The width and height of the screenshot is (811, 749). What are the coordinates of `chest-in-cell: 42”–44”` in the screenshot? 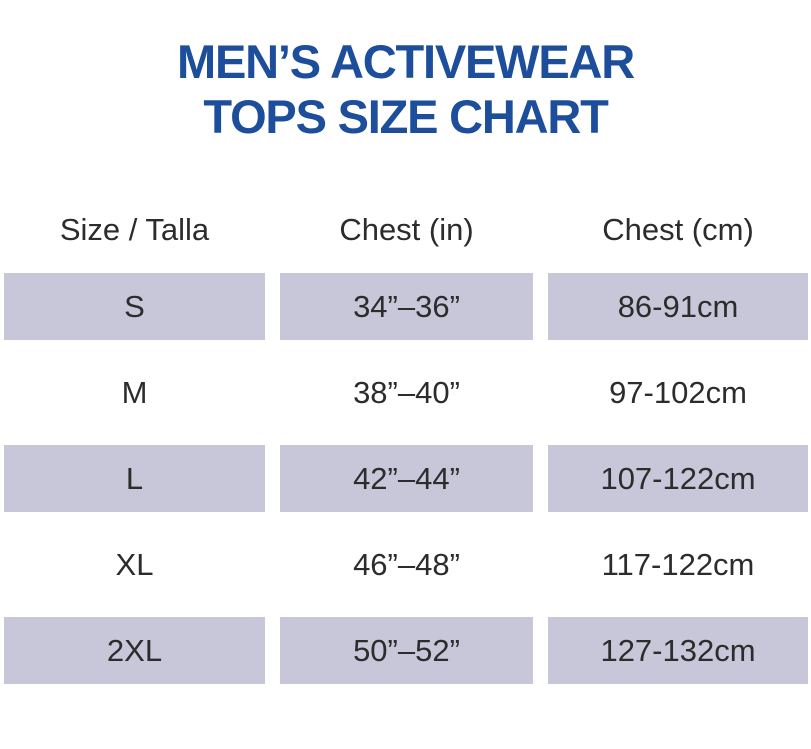 It's located at (406, 478).